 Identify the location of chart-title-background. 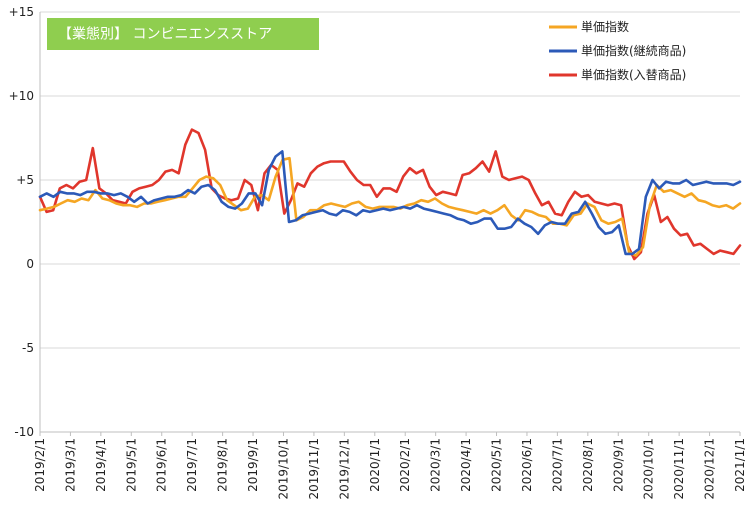
(183, 34).